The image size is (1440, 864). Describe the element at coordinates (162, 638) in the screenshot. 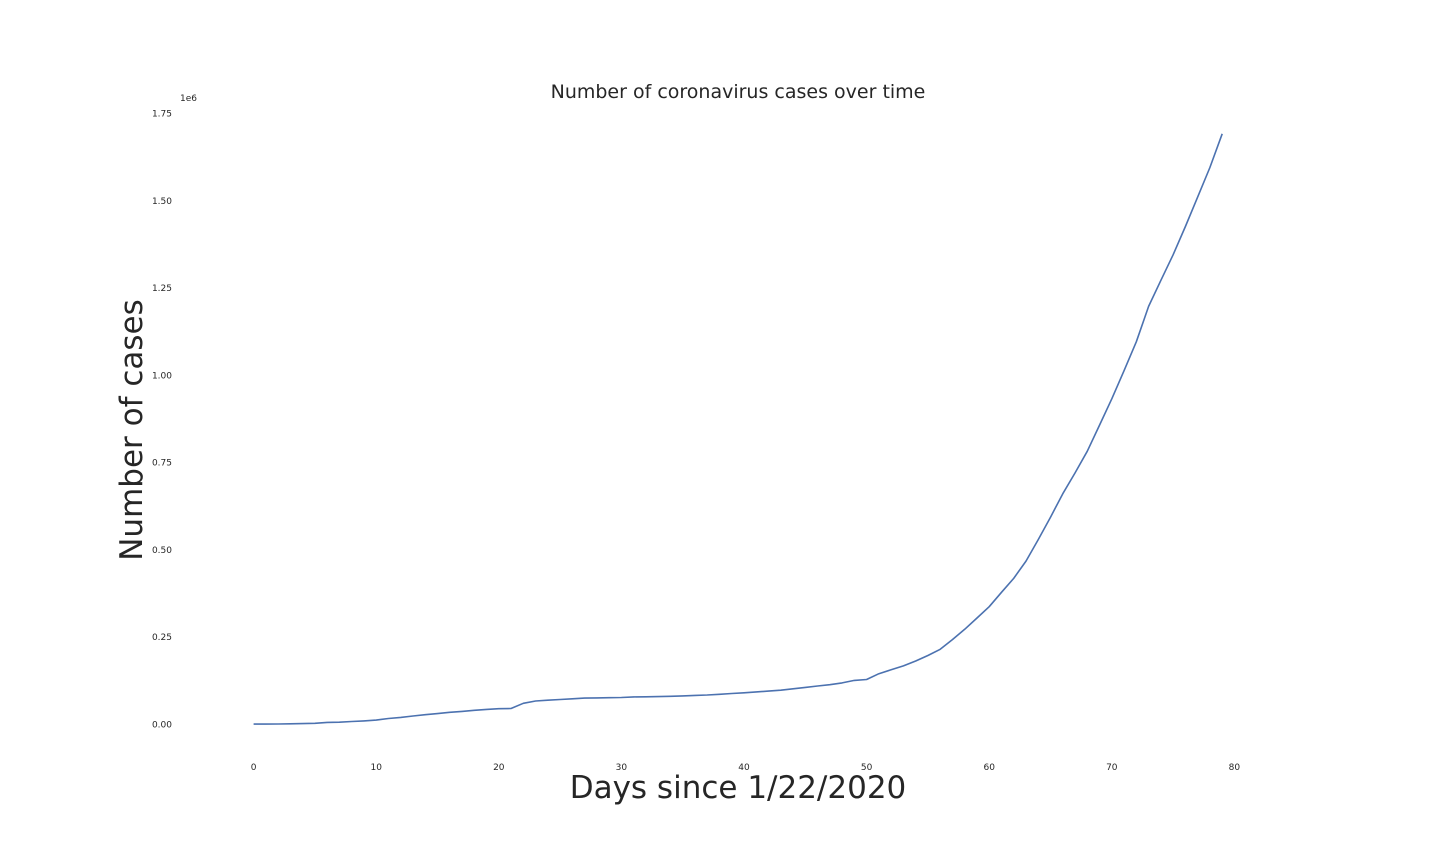

I see `y-tick-label: 0.25` at that location.